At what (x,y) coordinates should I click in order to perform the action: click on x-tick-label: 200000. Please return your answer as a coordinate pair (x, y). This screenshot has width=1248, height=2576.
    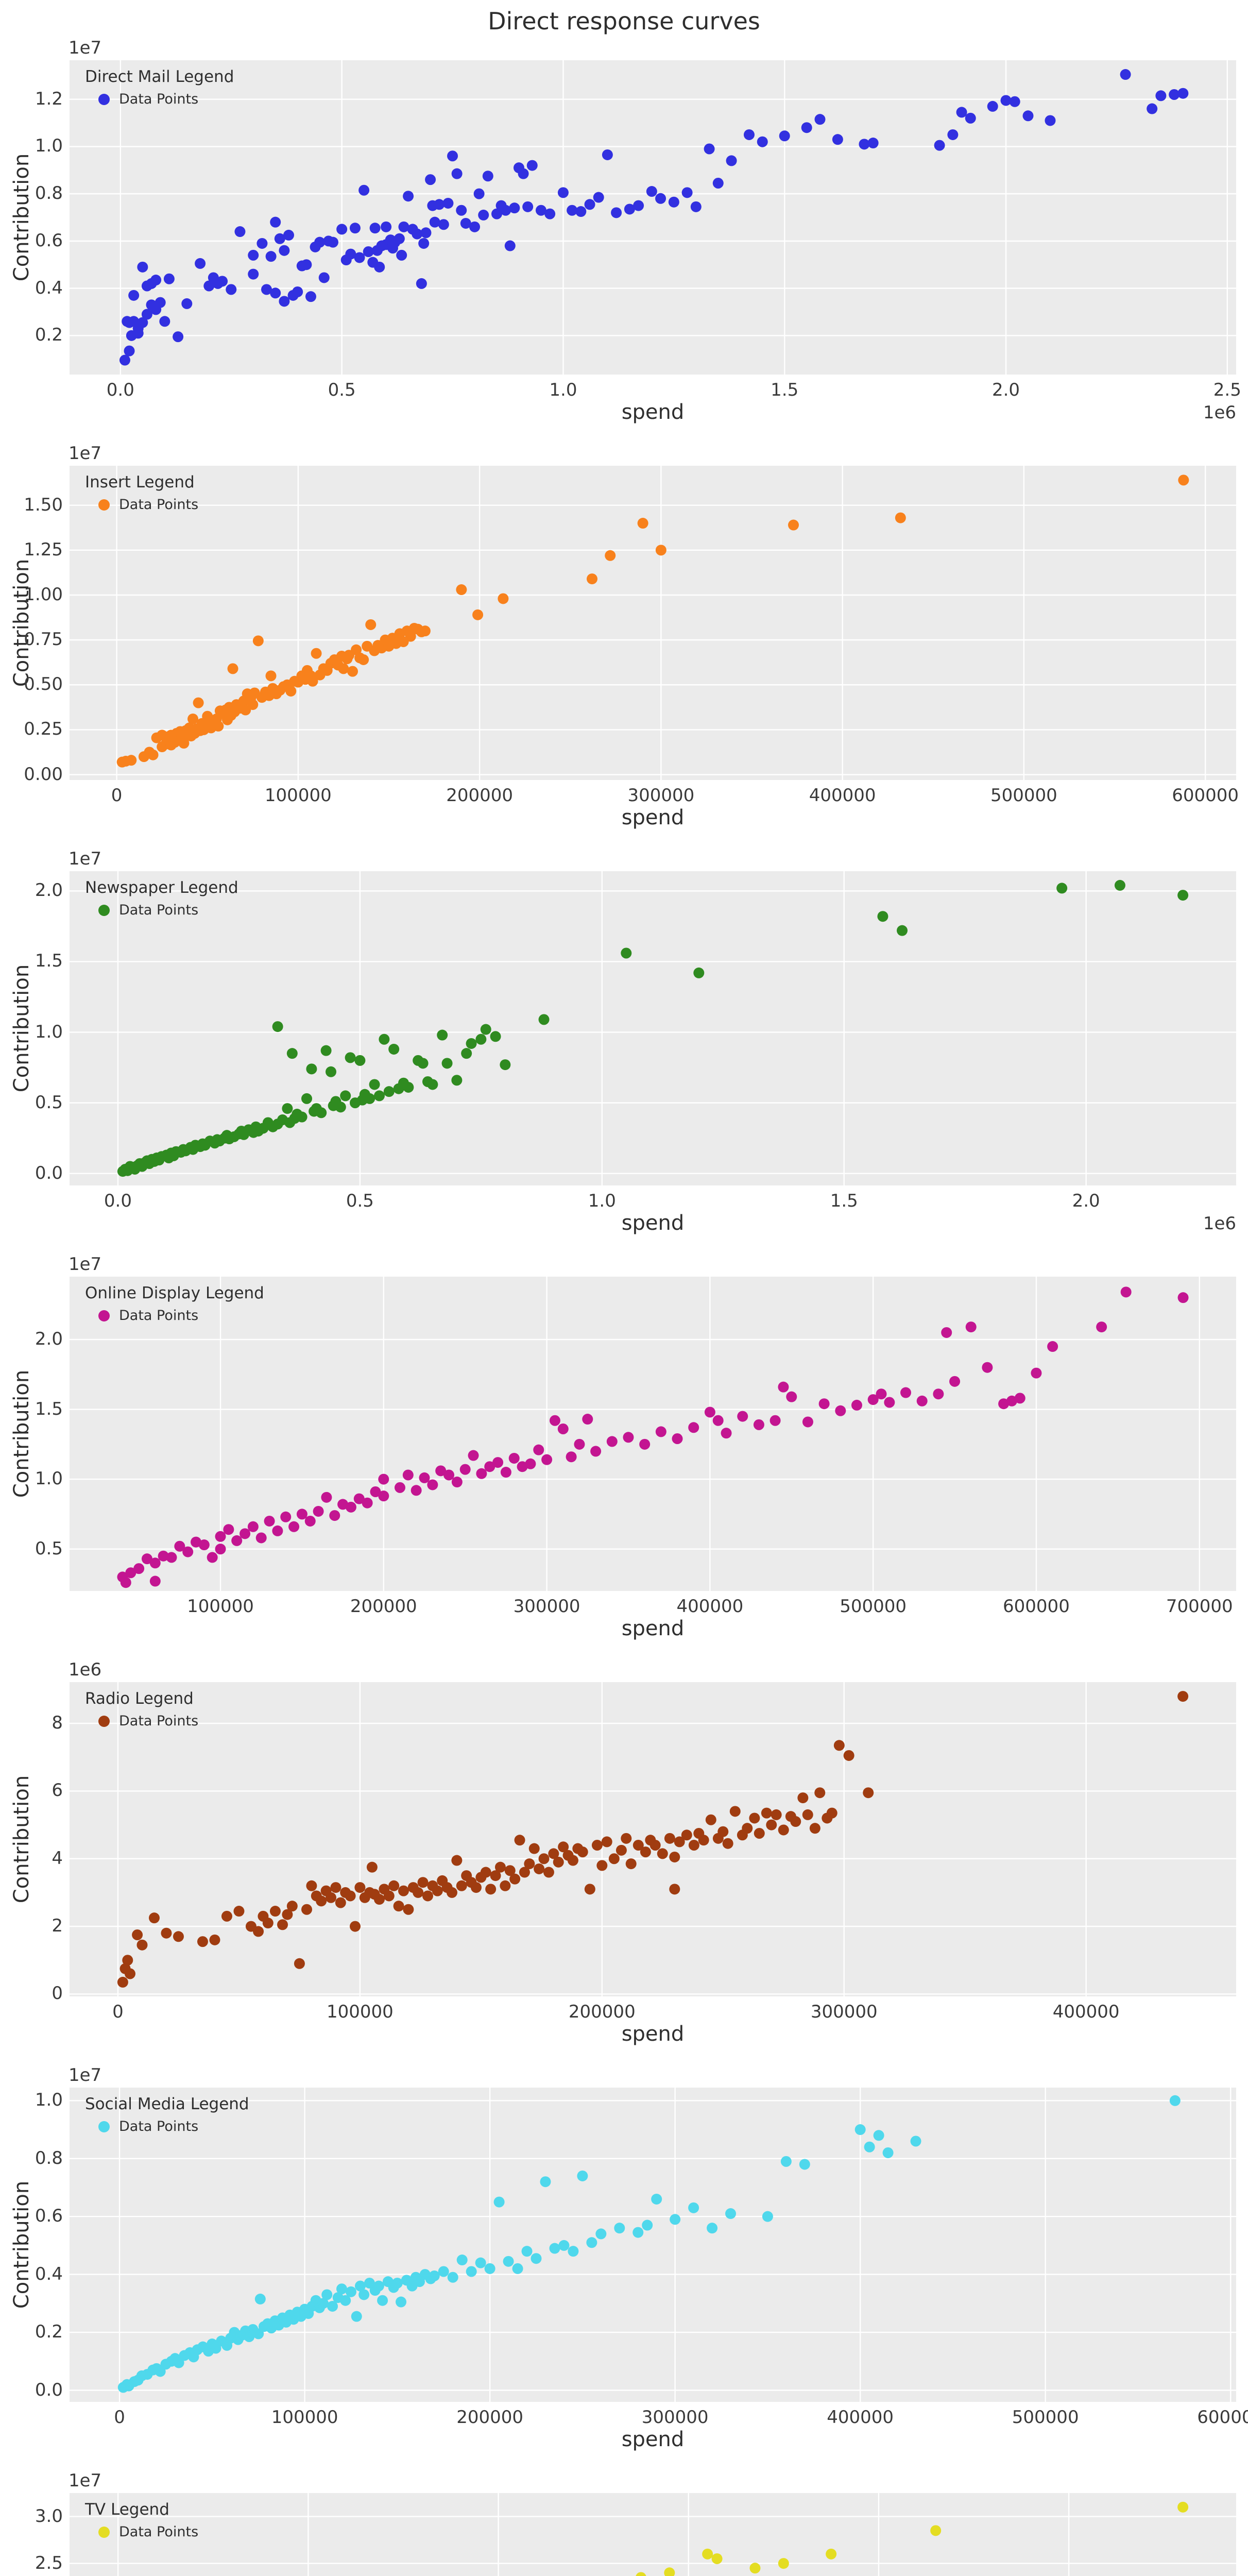
    Looking at the image, I should click on (602, 2012).